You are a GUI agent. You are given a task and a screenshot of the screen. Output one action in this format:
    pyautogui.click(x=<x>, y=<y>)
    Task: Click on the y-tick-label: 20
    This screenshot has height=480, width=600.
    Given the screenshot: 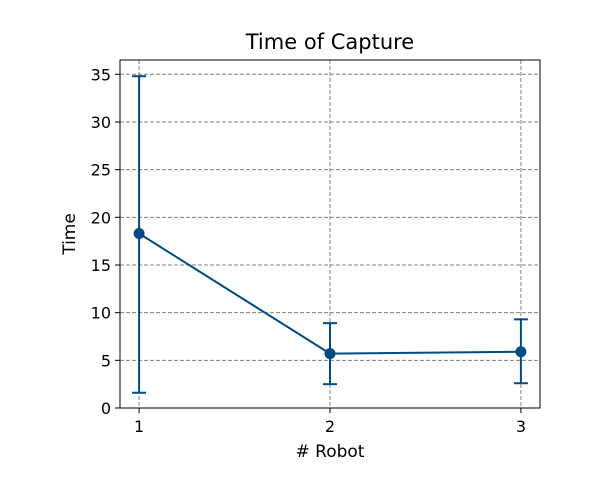 What is the action you would take?
    pyautogui.click(x=101, y=217)
    